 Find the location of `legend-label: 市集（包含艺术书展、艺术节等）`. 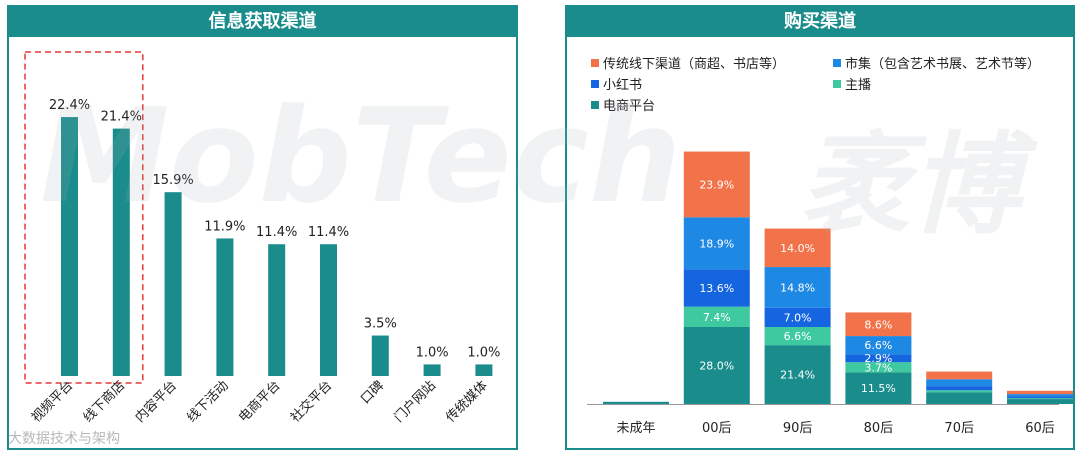

legend-label: 市集（包含艺术书展、艺术节等） is located at coordinates (942, 64).